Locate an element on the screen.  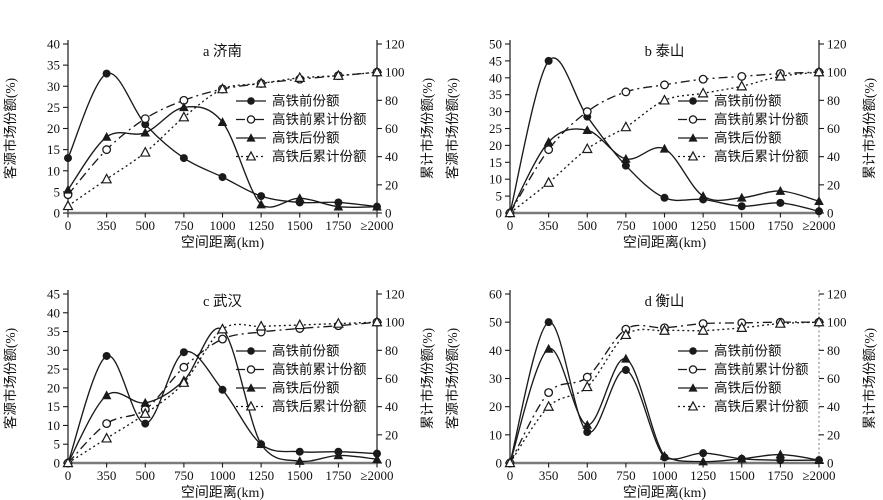
left-tick-label: 60 is located at coordinates (495, 294).